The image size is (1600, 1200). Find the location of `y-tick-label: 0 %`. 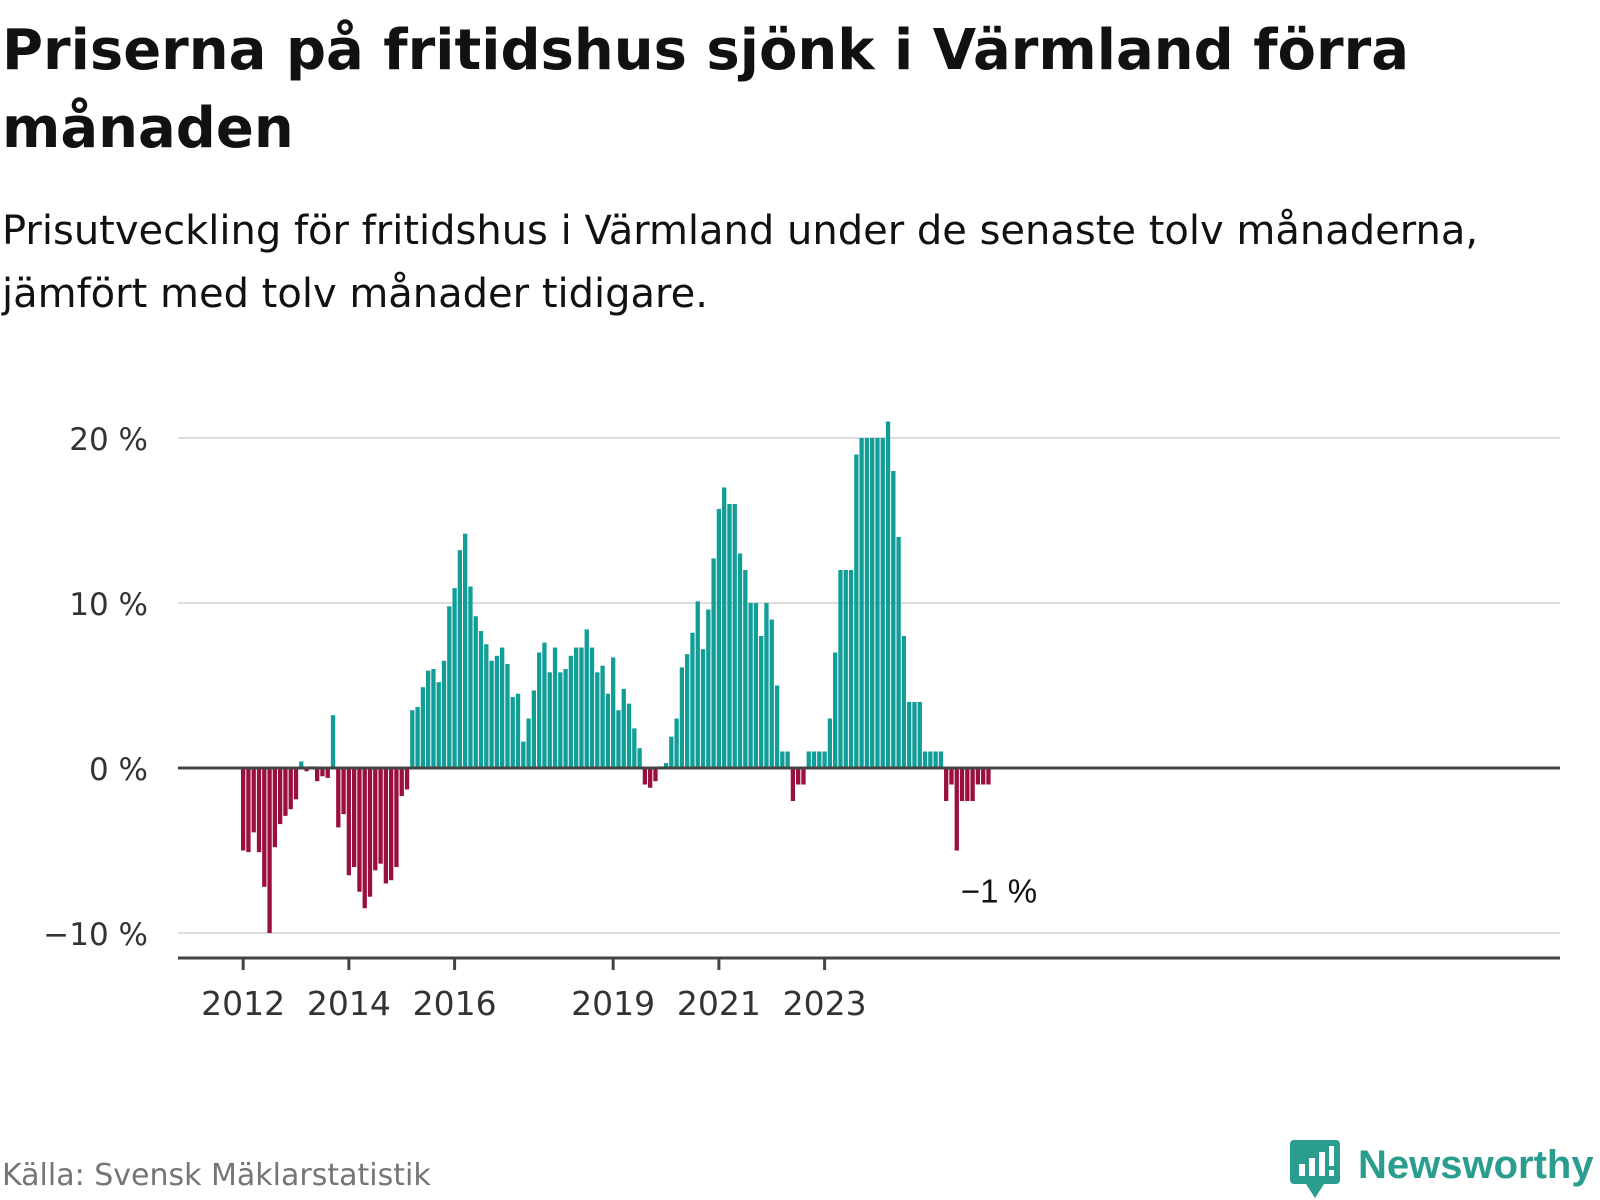

y-tick-label: 0 % is located at coordinates (118, 770).